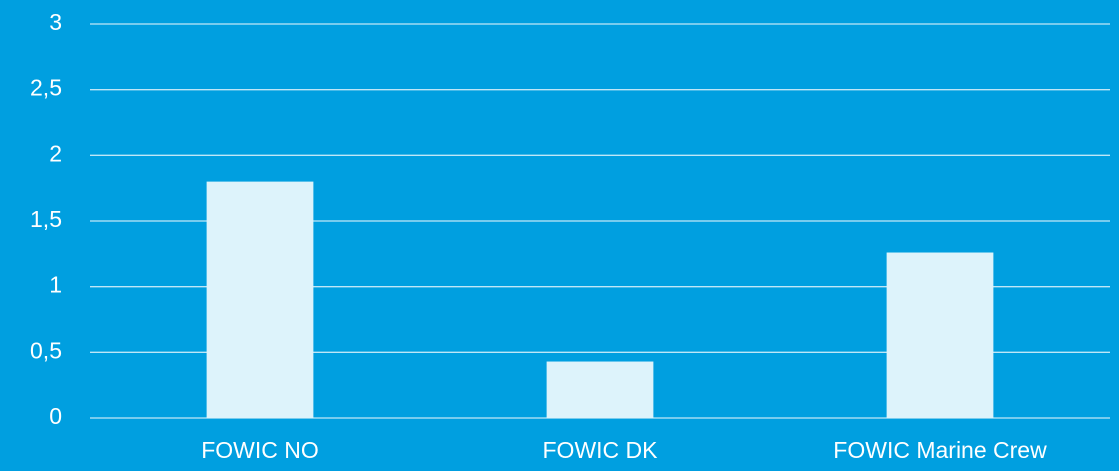 This screenshot has width=1119, height=471. I want to click on y-tick-label: 2,5, so click(46, 88).